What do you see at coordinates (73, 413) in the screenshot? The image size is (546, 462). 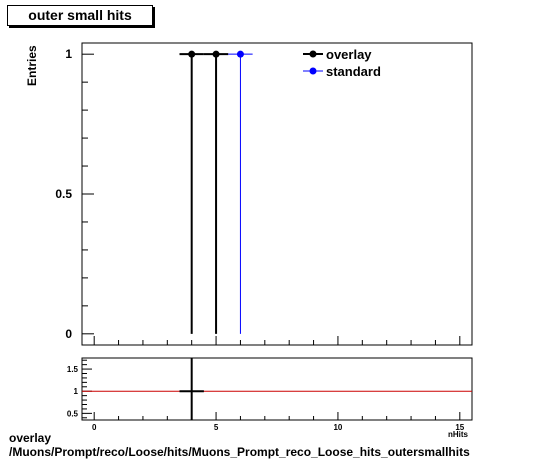 I see `ratio-y-tick-label: 0.5` at bounding box center [73, 413].